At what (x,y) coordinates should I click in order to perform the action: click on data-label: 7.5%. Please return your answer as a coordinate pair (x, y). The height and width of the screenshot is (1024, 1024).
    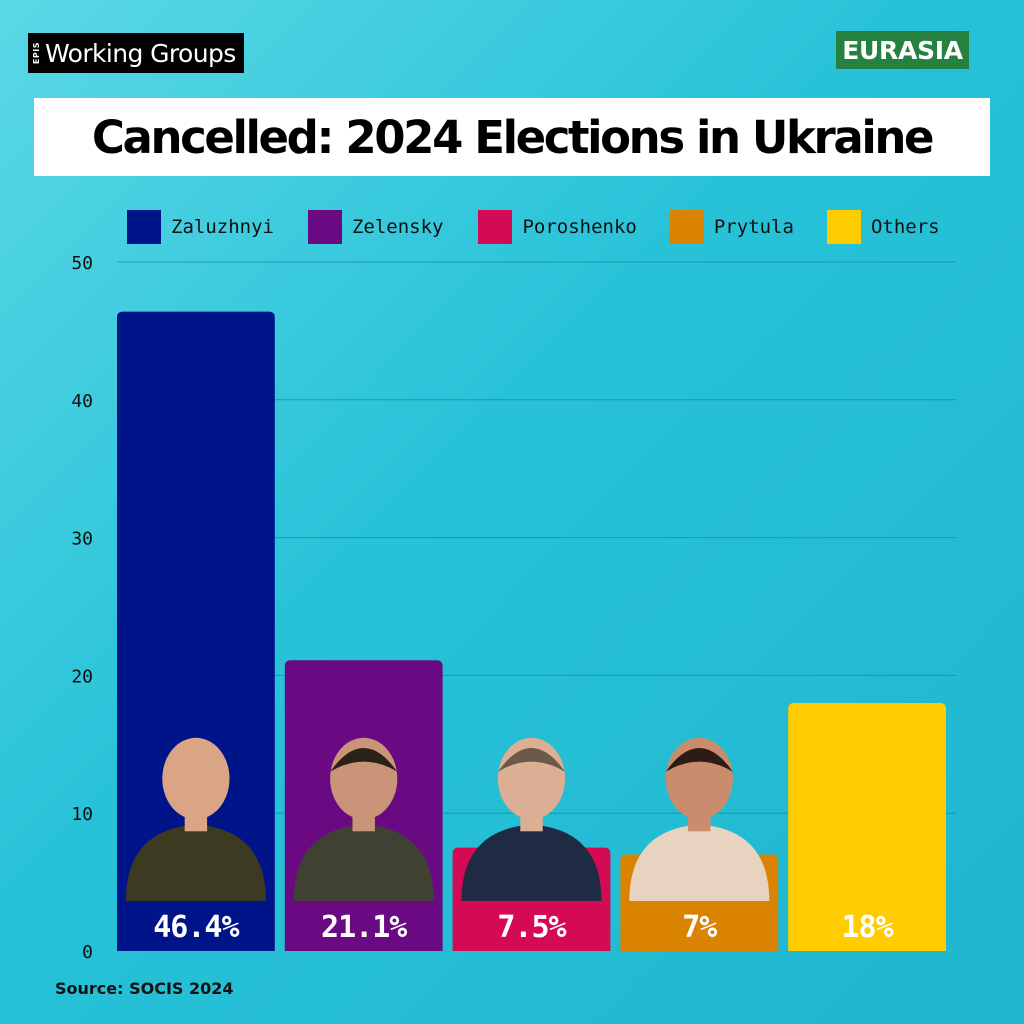
    Looking at the image, I should click on (531, 927).